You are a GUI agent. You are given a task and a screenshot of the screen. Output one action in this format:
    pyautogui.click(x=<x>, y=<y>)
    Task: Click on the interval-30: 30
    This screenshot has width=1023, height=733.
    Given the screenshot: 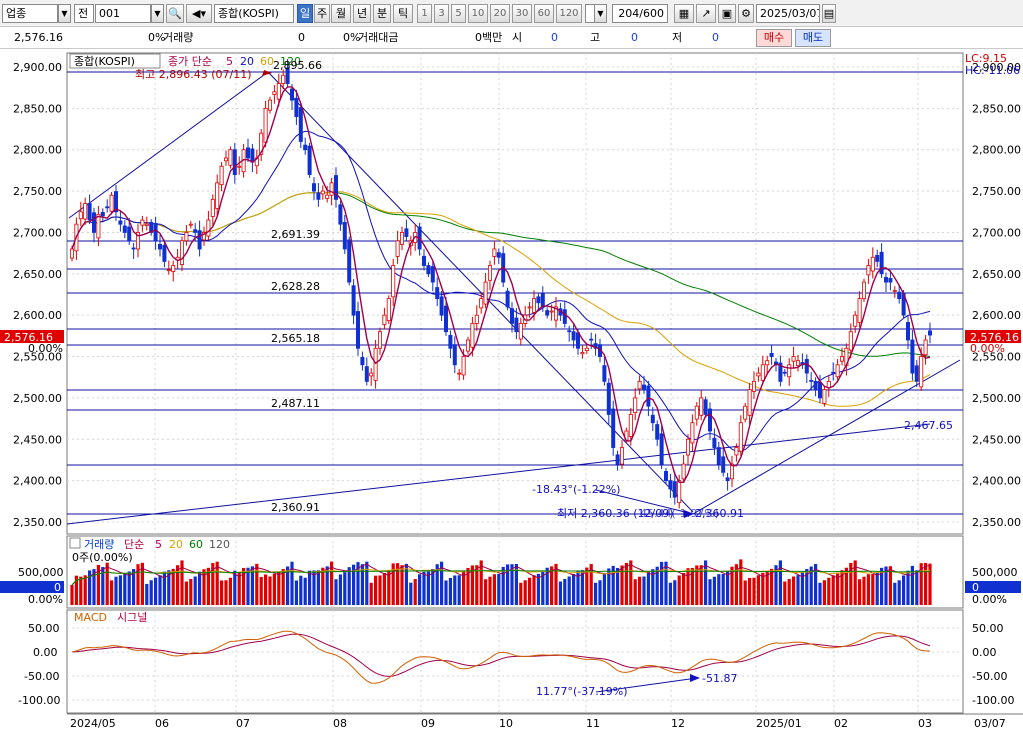 What is the action you would take?
    pyautogui.click(x=522, y=13)
    